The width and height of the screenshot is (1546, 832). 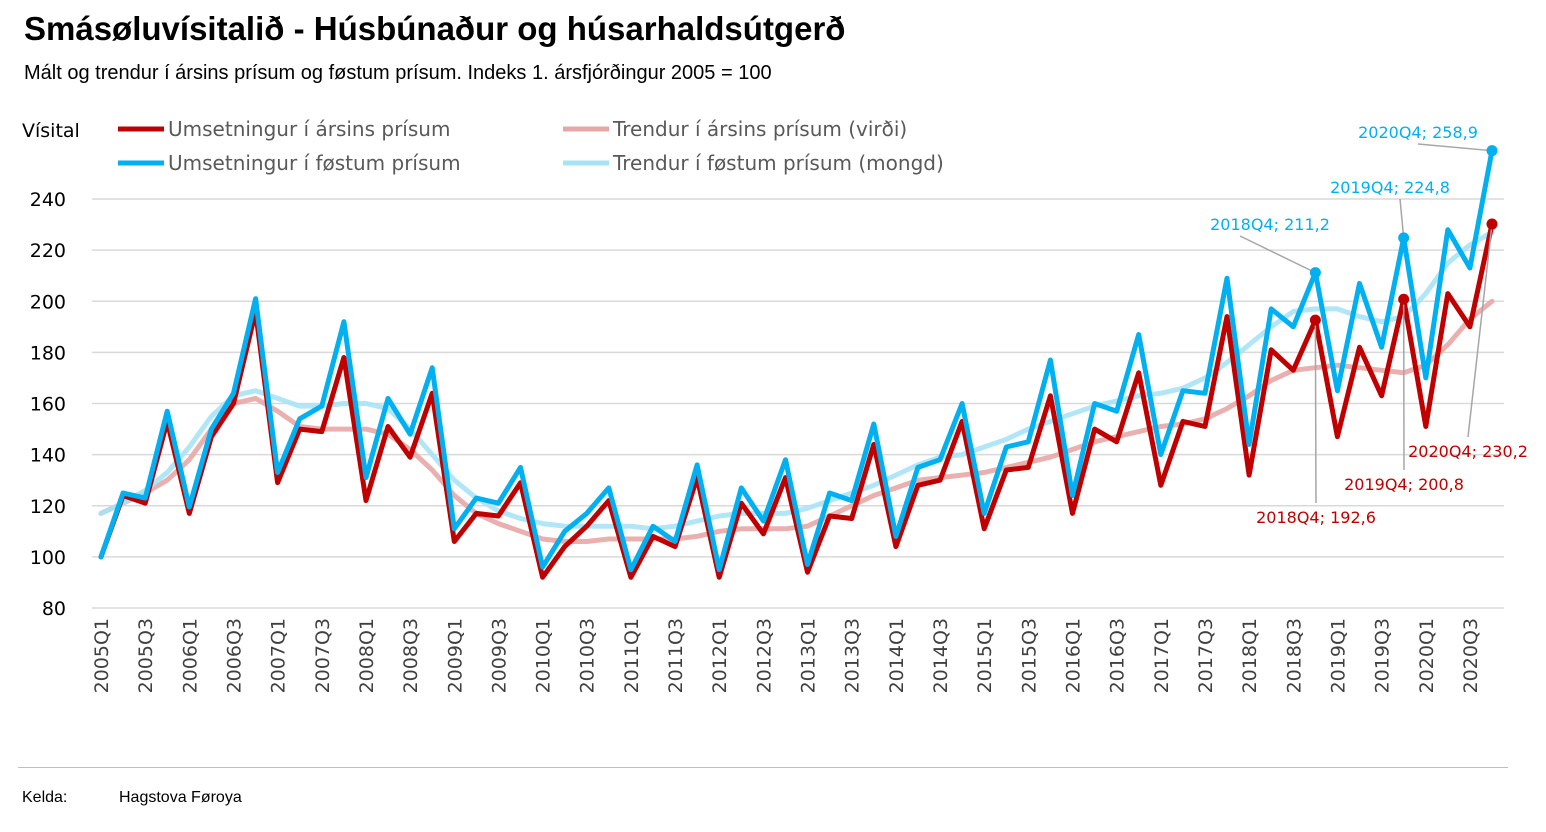 What do you see at coordinates (588, 655) in the screenshot?
I see `x-tick-label: 2010Q3` at bounding box center [588, 655].